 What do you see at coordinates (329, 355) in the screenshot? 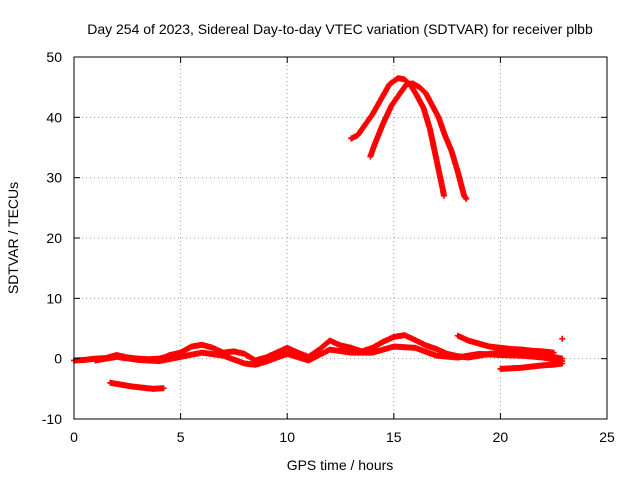
I see `series-baseline-b` at bounding box center [329, 355].